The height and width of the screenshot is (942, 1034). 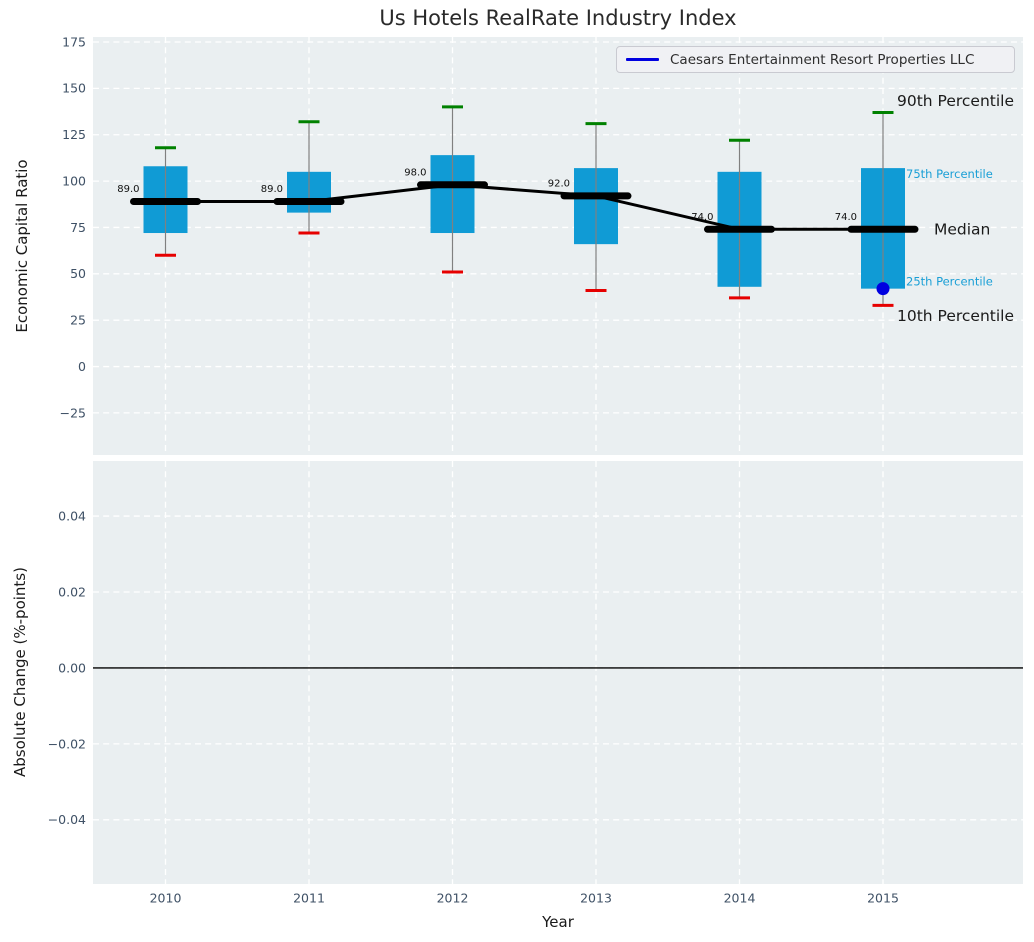 I want to click on top-y-axis-label: Economic Capital Ratio, so click(x=22, y=246).